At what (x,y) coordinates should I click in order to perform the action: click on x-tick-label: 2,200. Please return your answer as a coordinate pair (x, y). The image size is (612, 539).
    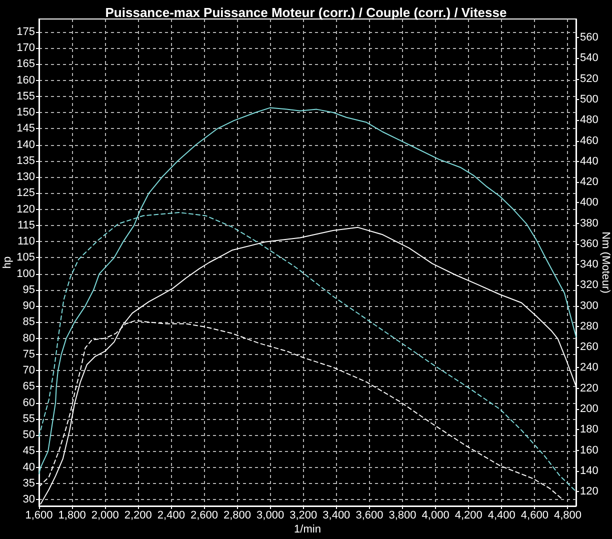
    Looking at the image, I should click on (138, 516).